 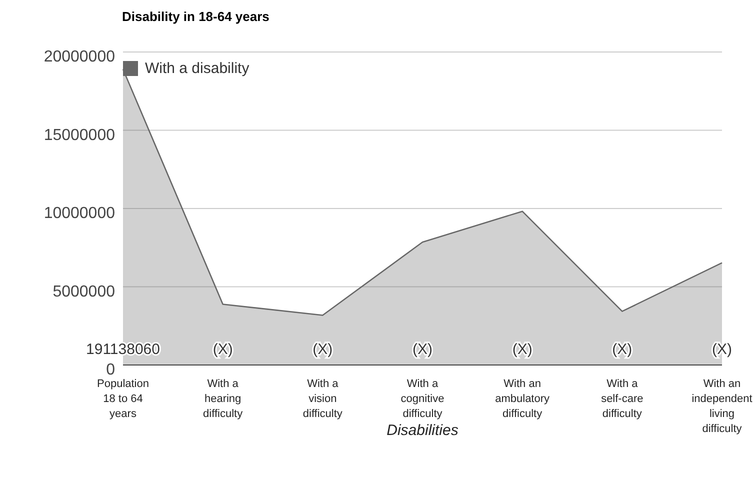 I want to click on y-tick-label: 10000000, so click(x=80, y=213).